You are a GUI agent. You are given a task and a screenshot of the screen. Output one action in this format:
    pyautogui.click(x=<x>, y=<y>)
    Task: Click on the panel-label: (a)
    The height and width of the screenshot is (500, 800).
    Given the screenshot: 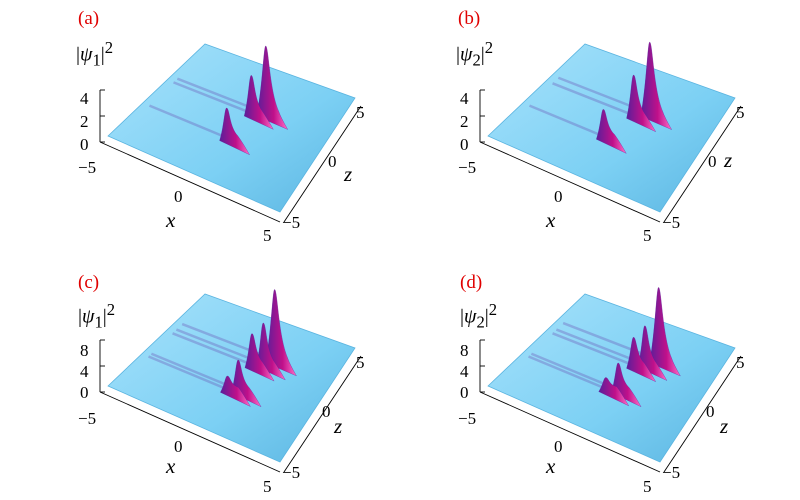 What is the action you would take?
    pyautogui.click(x=89, y=18)
    